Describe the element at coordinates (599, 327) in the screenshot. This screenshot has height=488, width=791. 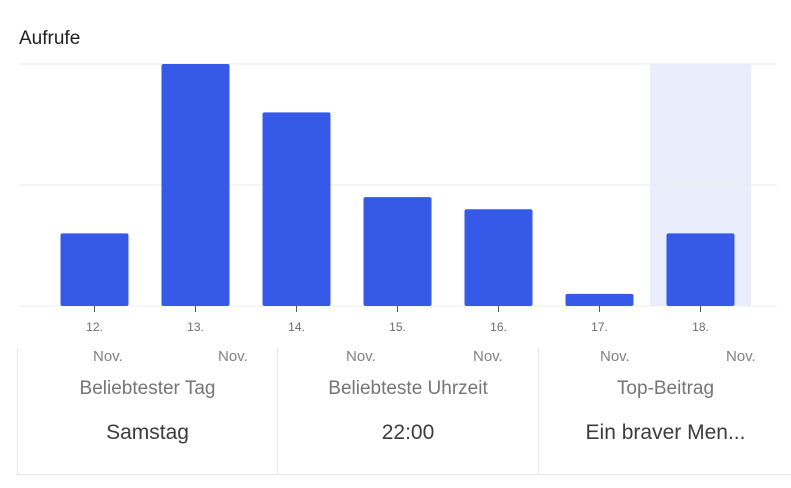
I see `x-tick-label: 17.` at that location.